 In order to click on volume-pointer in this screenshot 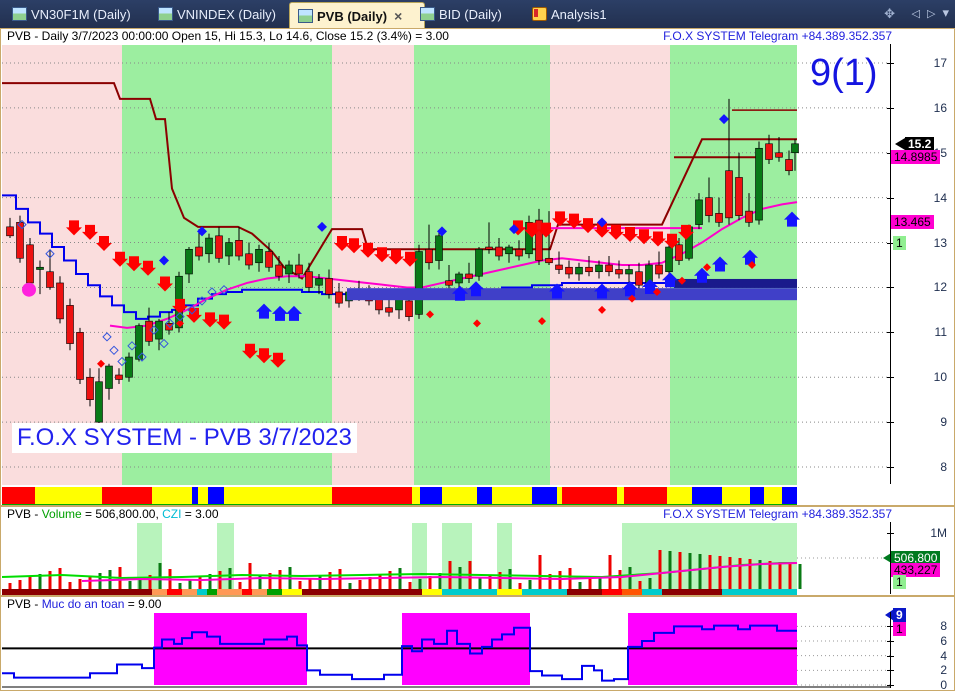, I will do `click(888, 558)`.